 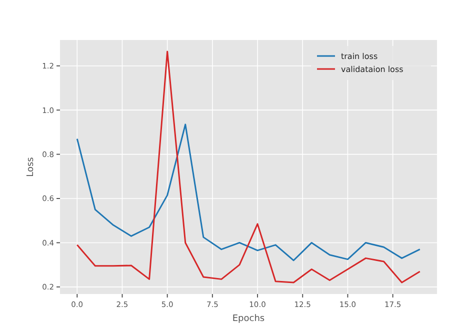 What do you see at coordinates (248, 319) in the screenshot?
I see `x-axis-title: Epochs` at bounding box center [248, 319].